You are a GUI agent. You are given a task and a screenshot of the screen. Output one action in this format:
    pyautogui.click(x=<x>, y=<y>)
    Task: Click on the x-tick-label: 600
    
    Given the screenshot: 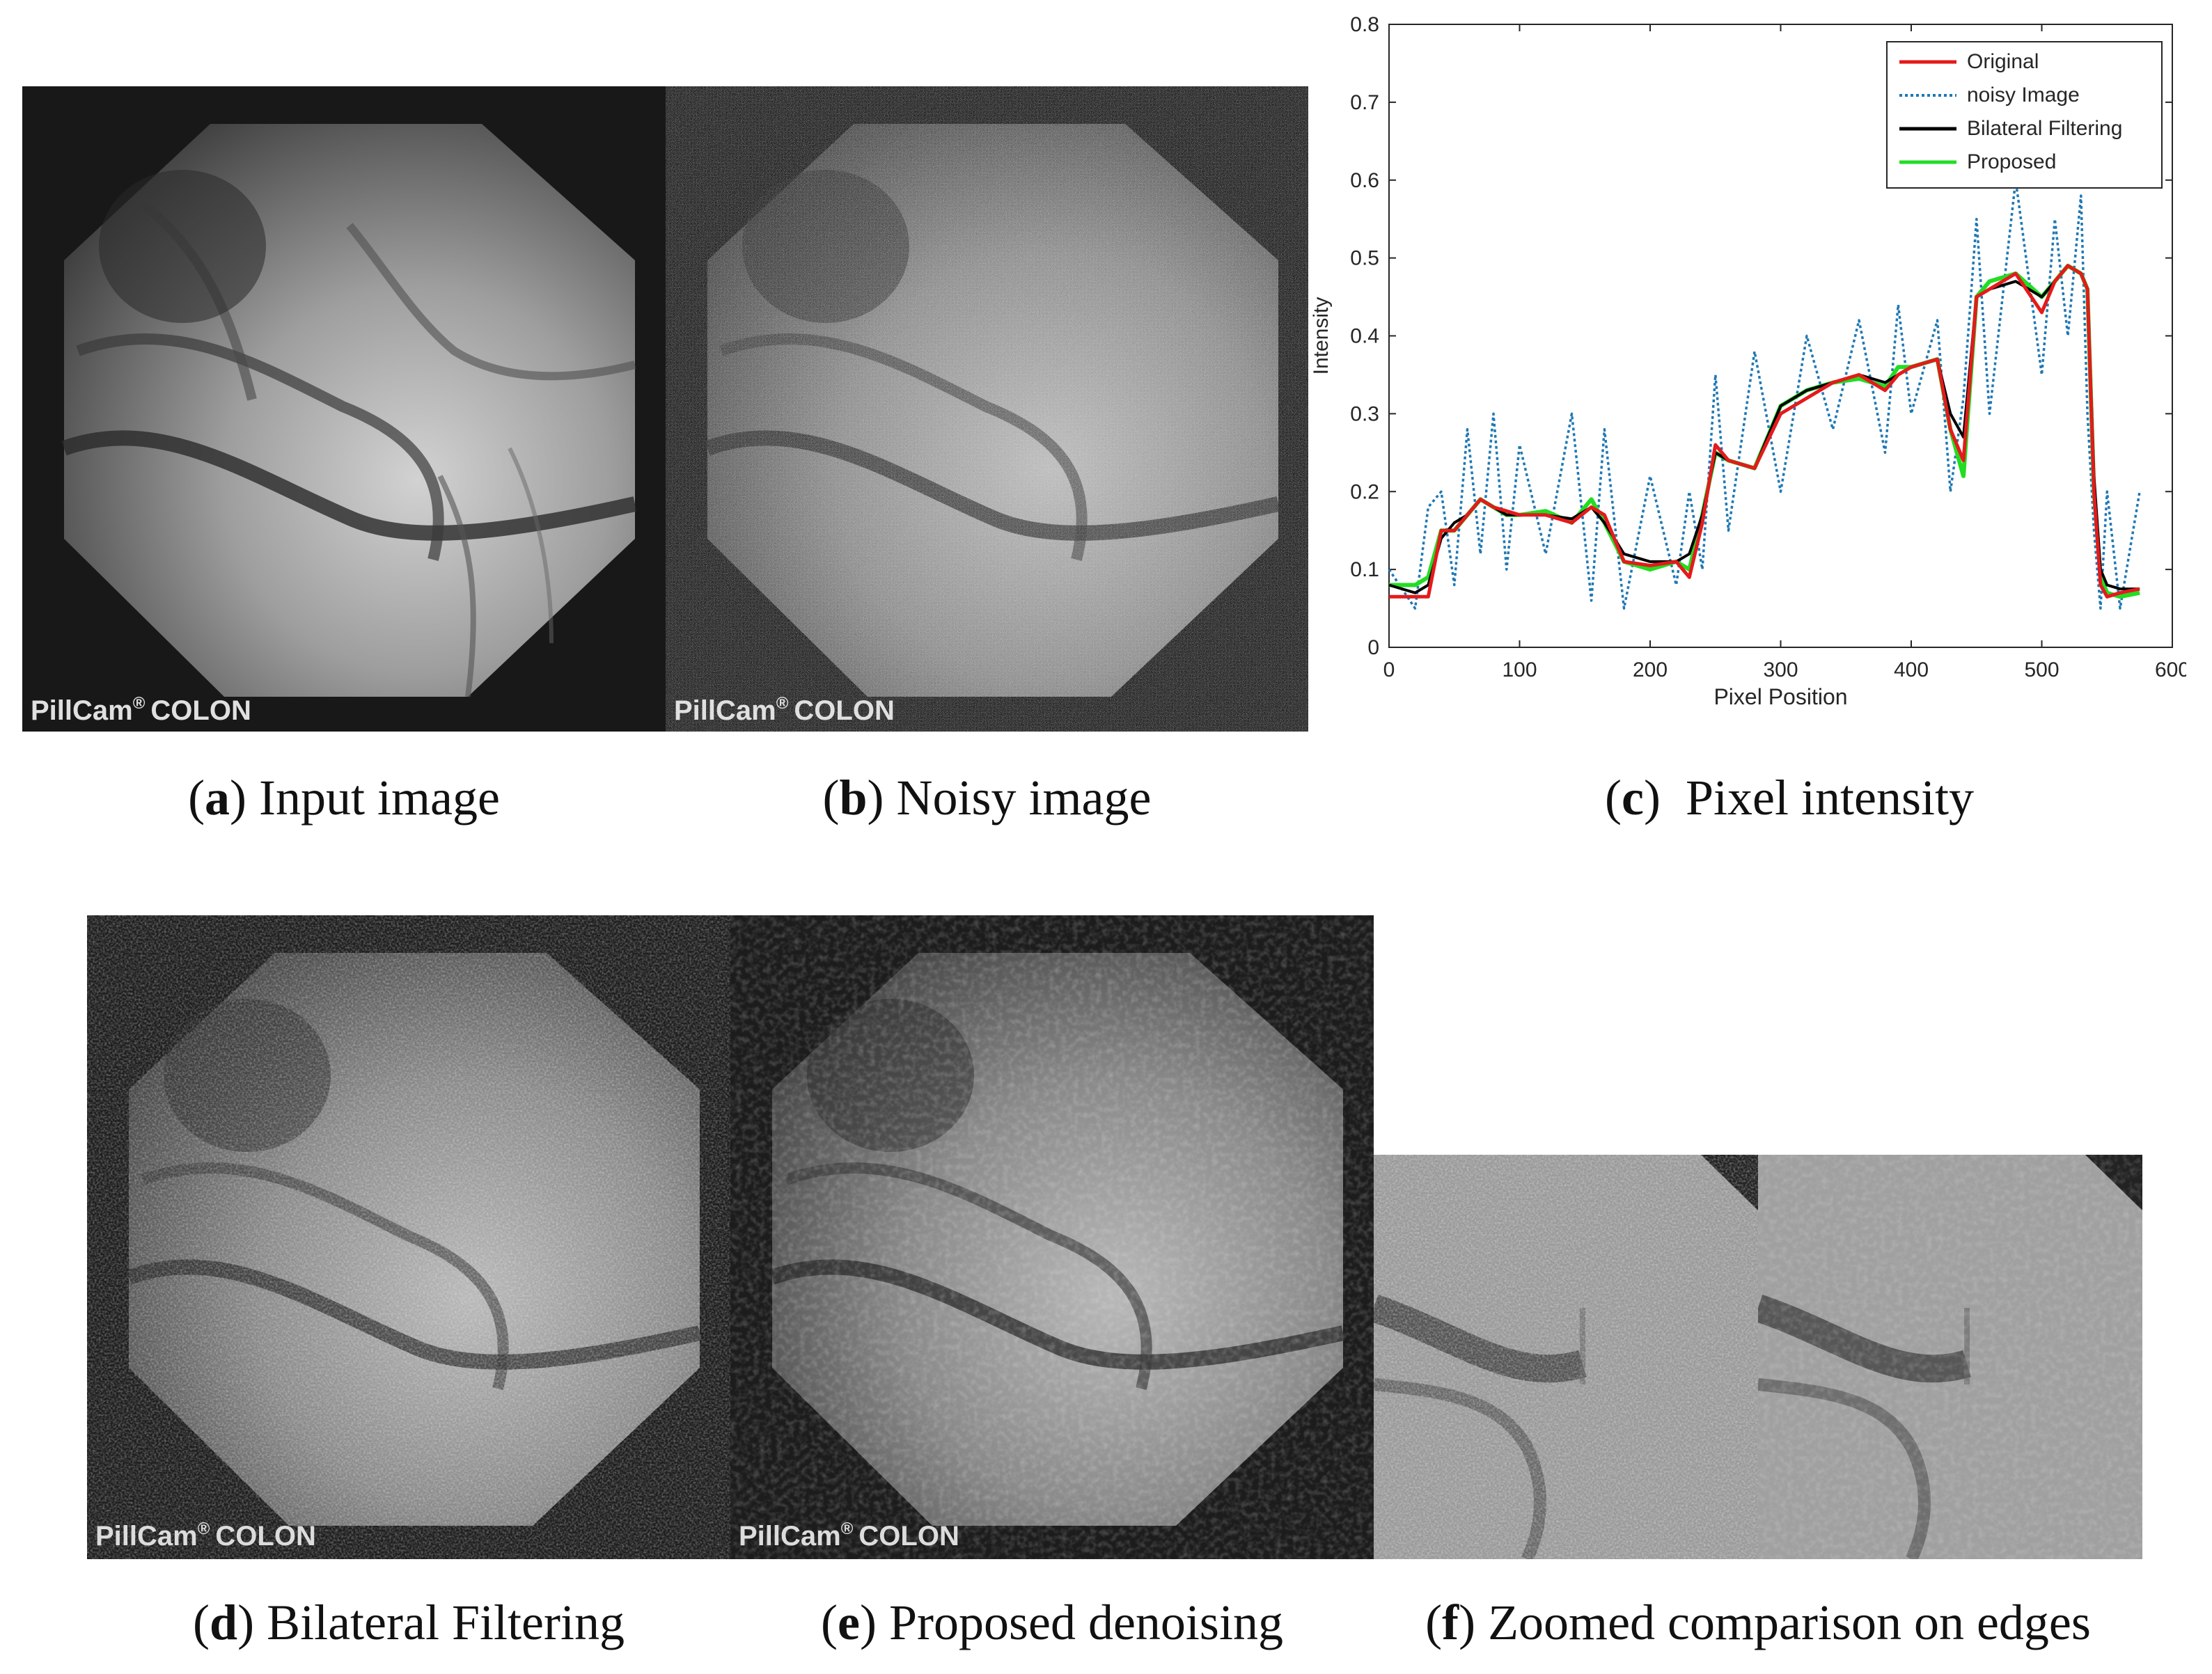 What is the action you would take?
    pyautogui.click(x=2170, y=670)
    